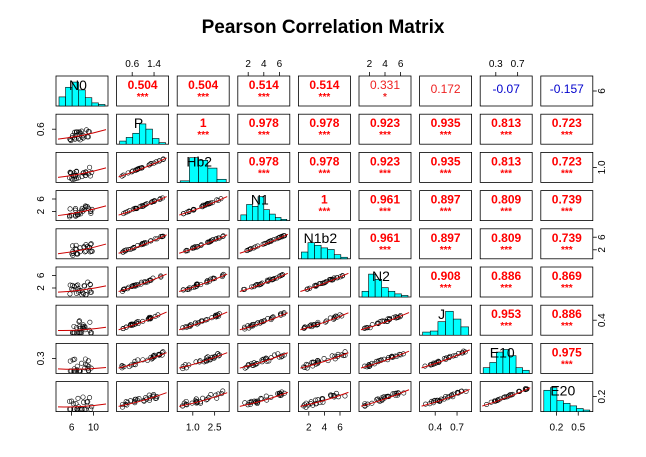 The image size is (646, 457). What do you see at coordinates (506, 200) in the screenshot?
I see `correlation-value: 0.809` at bounding box center [506, 200].